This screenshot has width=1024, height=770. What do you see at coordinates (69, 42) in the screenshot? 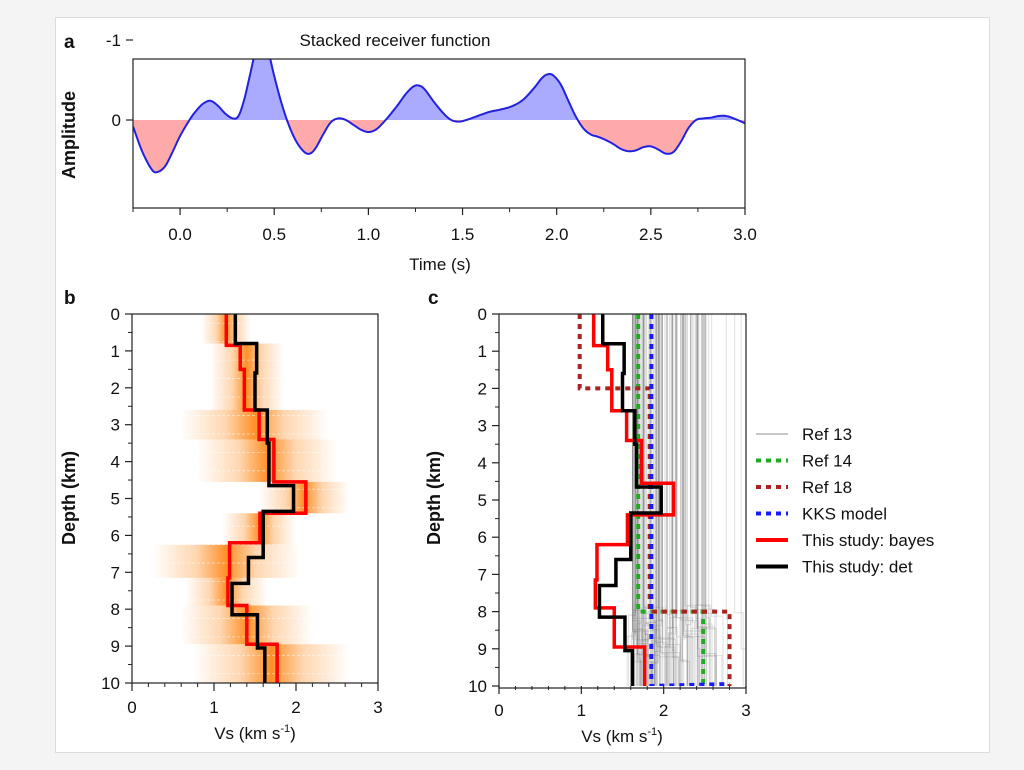
I see `panel-a-letter: a` at bounding box center [69, 42].